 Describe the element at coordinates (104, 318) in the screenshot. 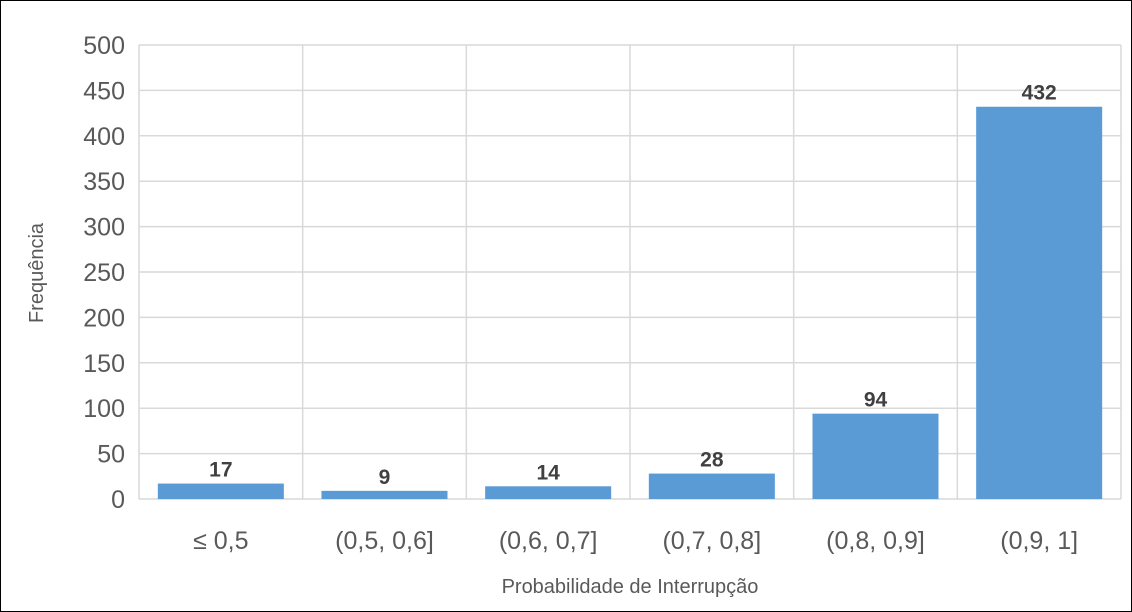

I see `y-tick-label: 200` at that location.